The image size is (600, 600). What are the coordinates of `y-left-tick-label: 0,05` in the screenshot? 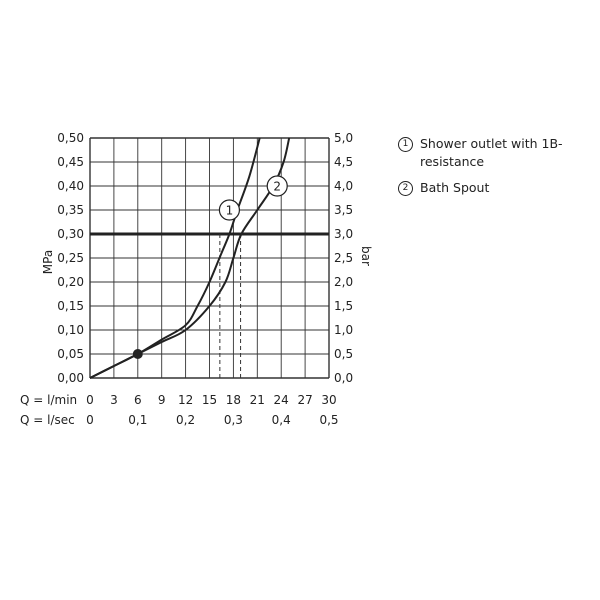 It's located at (70, 354).